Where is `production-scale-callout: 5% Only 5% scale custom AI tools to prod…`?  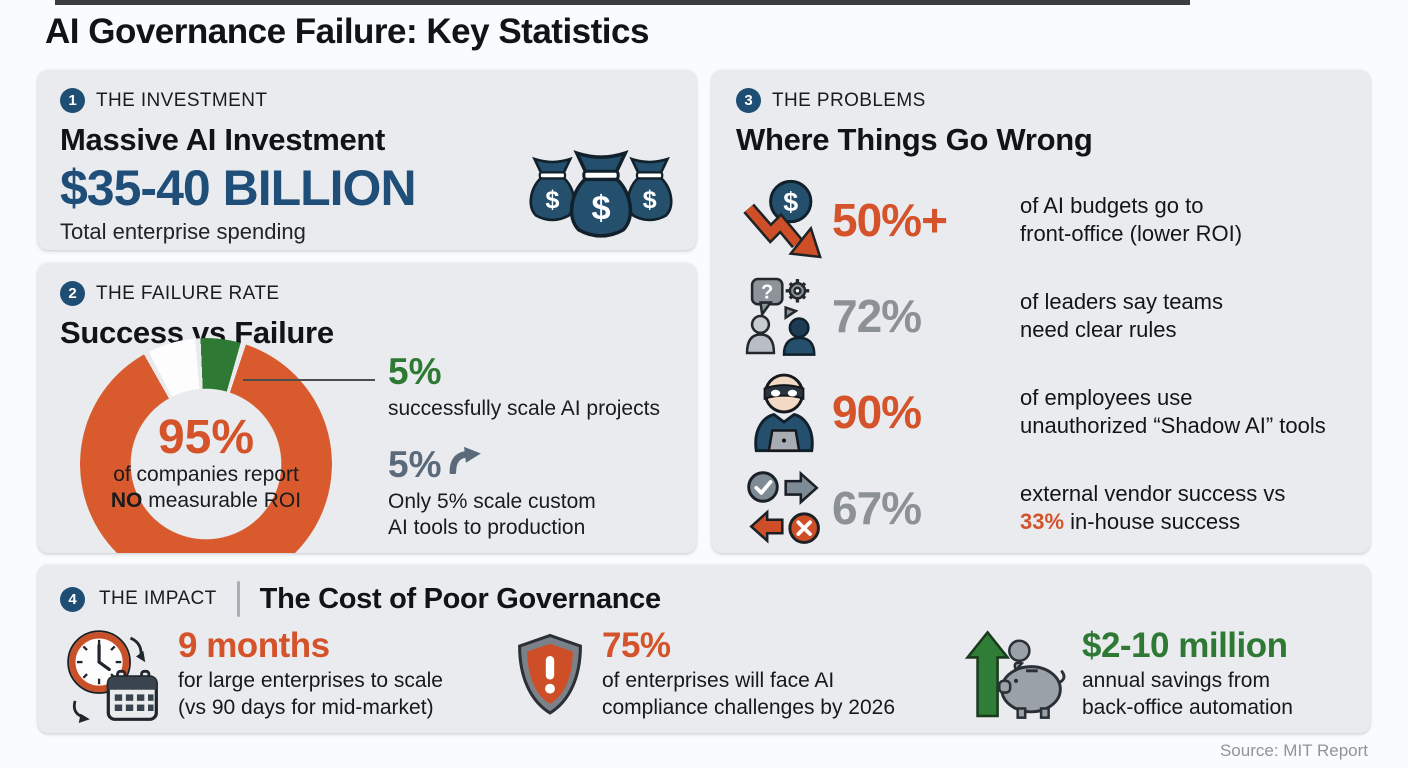
production-scale-callout: 5% Only 5% scale custom AI tools to prod… is located at coordinates (492, 494).